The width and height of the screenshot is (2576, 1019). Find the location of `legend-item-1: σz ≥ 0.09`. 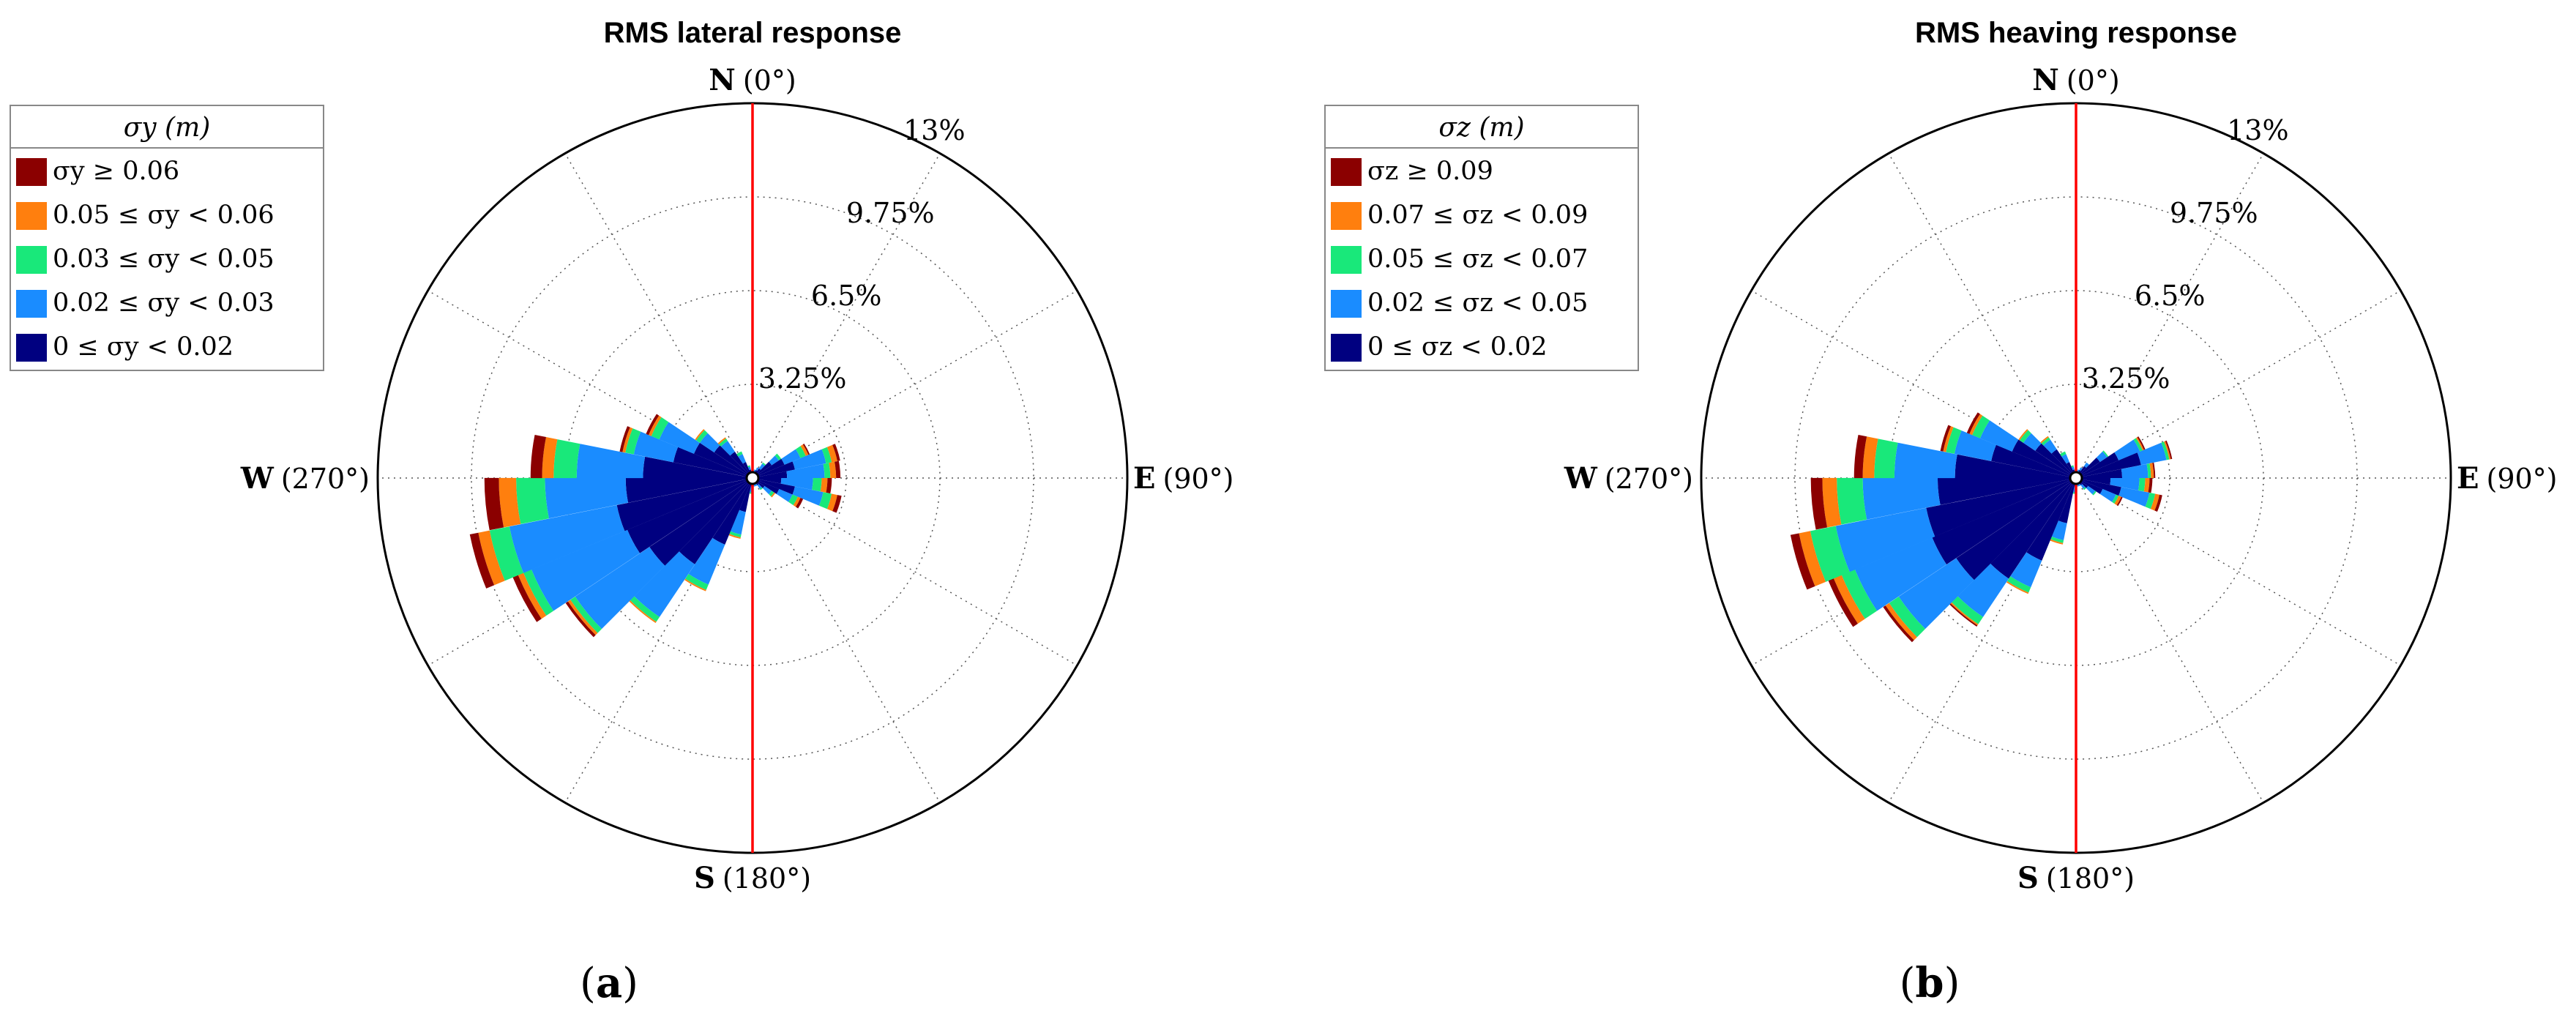

legend-item-1: σz ≥ 0.09 is located at coordinates (1430, 171).